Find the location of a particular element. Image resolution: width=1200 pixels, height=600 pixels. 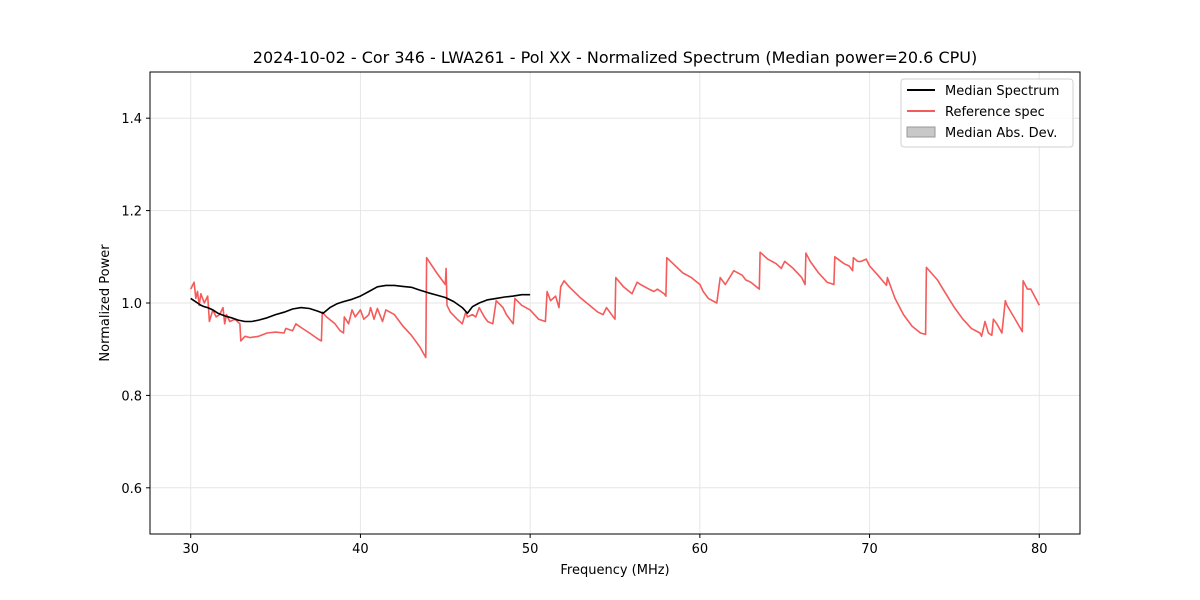

x-tick-label: 60 is located at coordinates (700, 549).